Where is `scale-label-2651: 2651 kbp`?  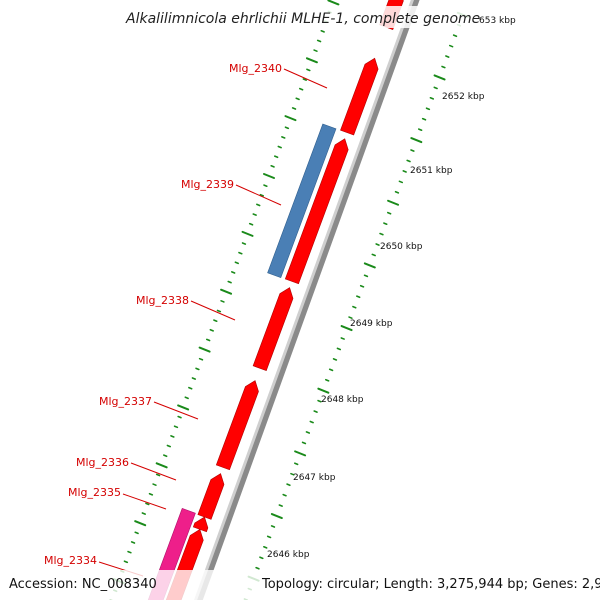 scale-label-2651: 2651 kbp is located at coordinates (431, 171).